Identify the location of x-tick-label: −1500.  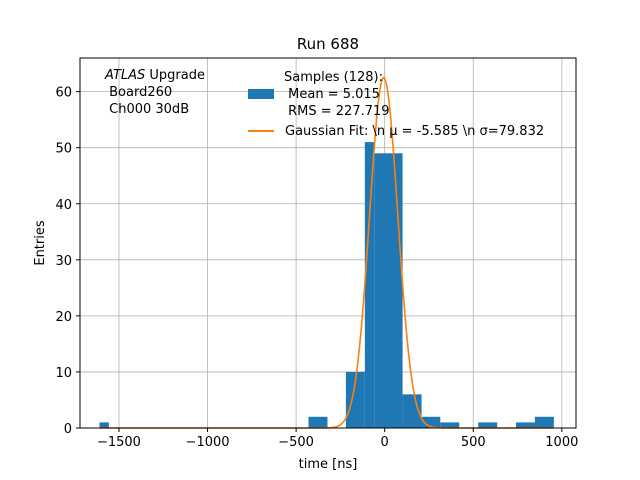
(119, 442).